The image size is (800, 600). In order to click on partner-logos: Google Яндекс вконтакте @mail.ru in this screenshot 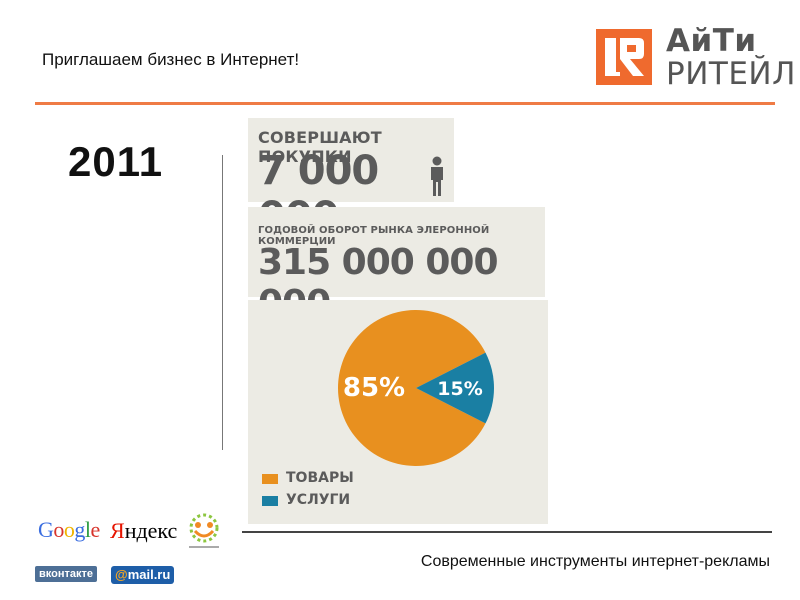, I will do `click(135, 550)`.